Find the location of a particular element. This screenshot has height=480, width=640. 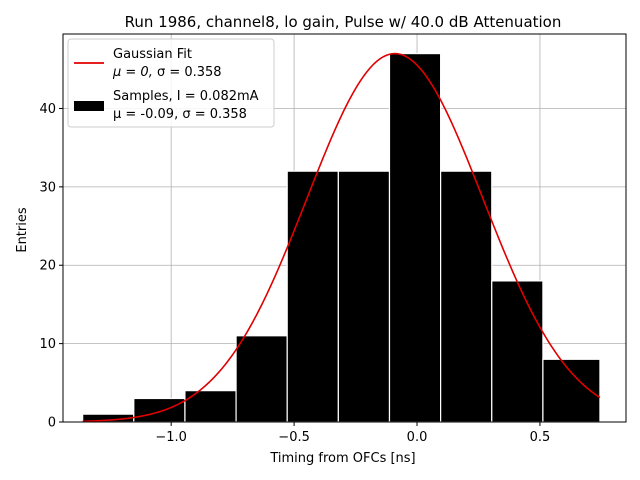

y-tick-label: 30 is located at coordinates (47, 187).